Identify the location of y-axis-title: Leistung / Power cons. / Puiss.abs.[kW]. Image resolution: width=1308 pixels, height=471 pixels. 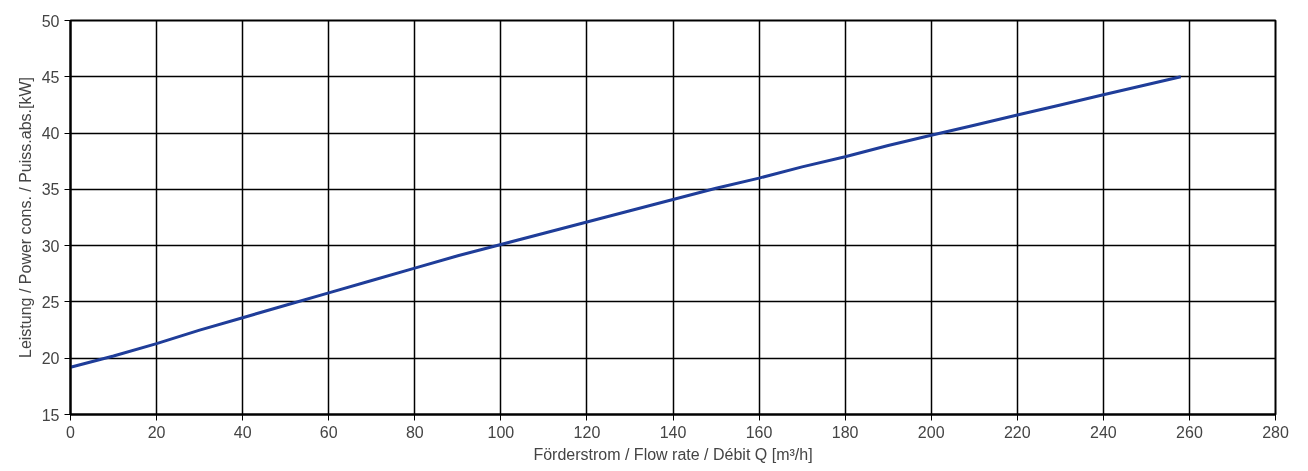
(25, 217).